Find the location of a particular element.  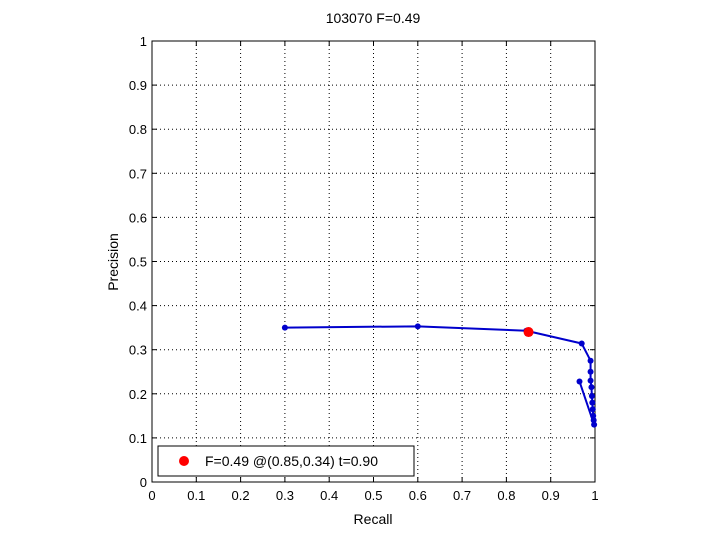

series is located at coordinates (439, 375).